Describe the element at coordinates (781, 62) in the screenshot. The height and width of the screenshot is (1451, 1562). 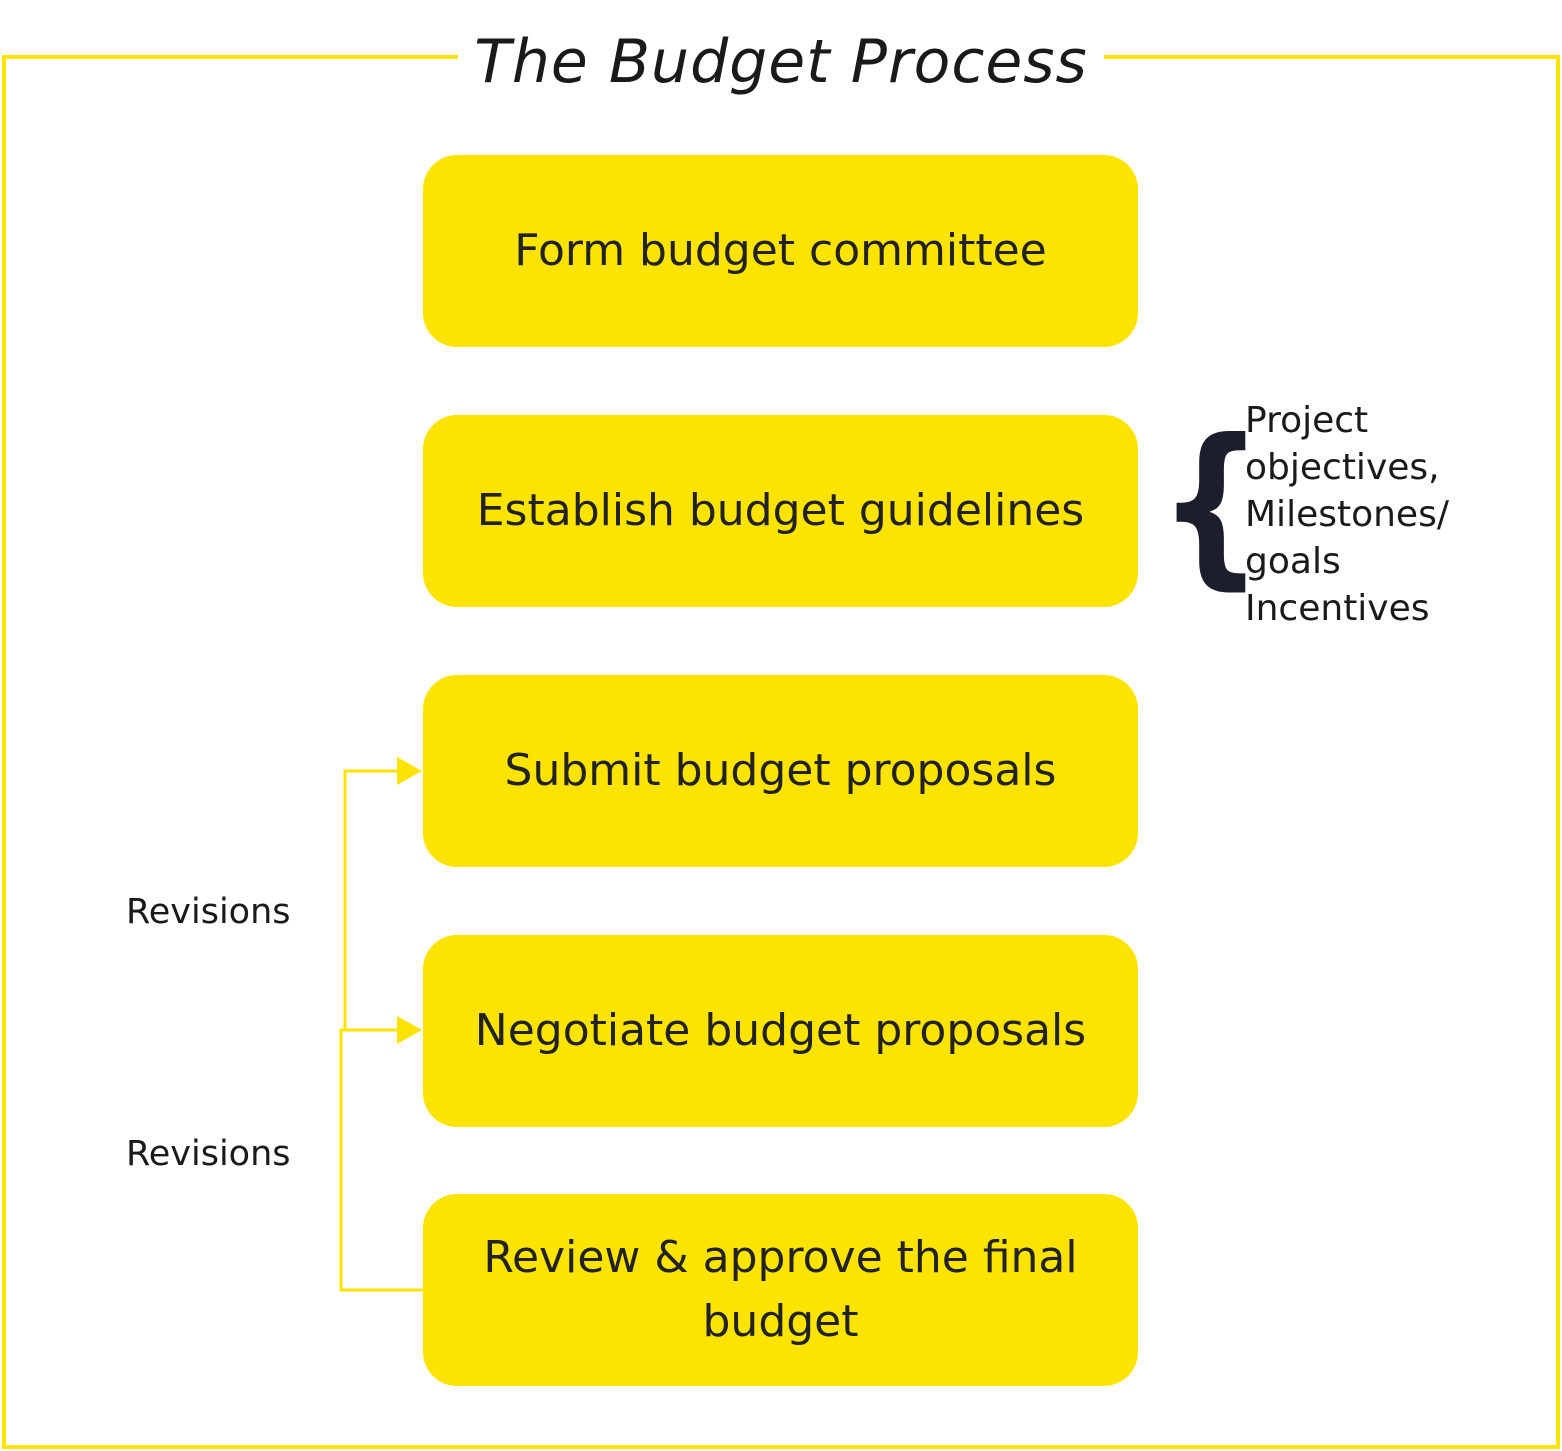
I see `diagram-title: The Budget Process` at that location.